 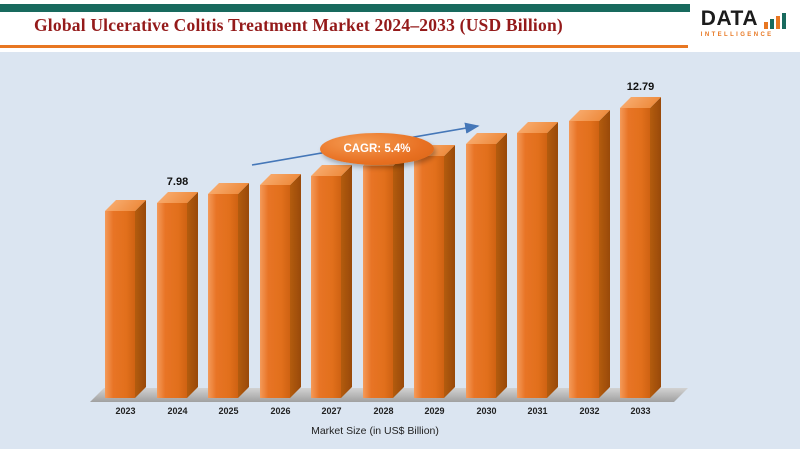 I want to click on x-axis-label: 2026, so click(x=280, y=411).